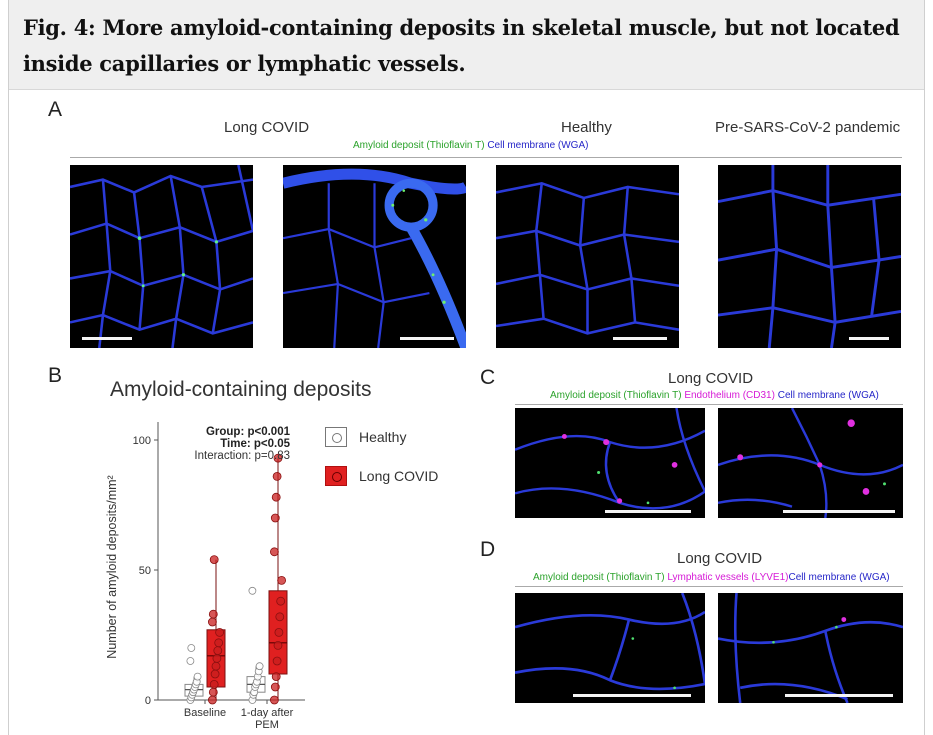  What do you see at coordinates (205, 713) in the screenshot?
I see `x-tick-label: Baseline` at bounding box center [205, 713].